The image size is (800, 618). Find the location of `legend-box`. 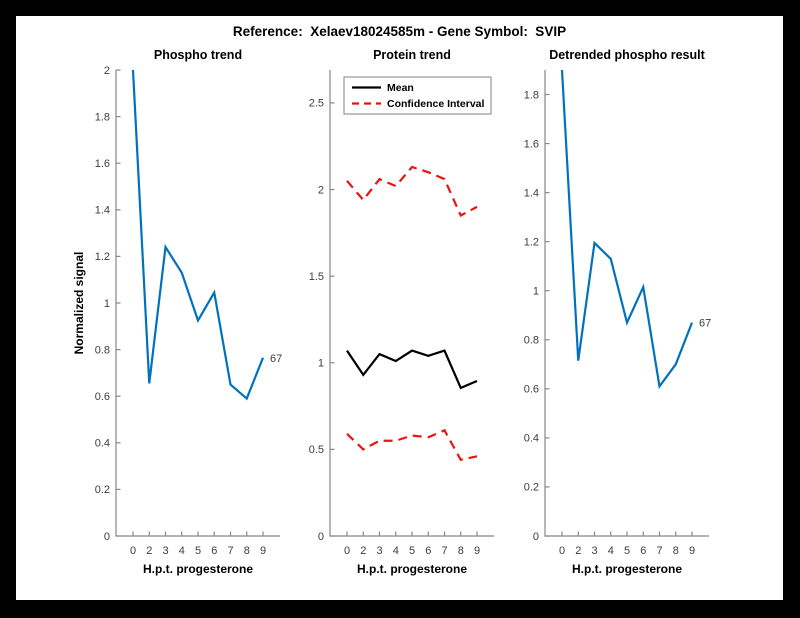

legend-box is located at coordinates (417, 95).